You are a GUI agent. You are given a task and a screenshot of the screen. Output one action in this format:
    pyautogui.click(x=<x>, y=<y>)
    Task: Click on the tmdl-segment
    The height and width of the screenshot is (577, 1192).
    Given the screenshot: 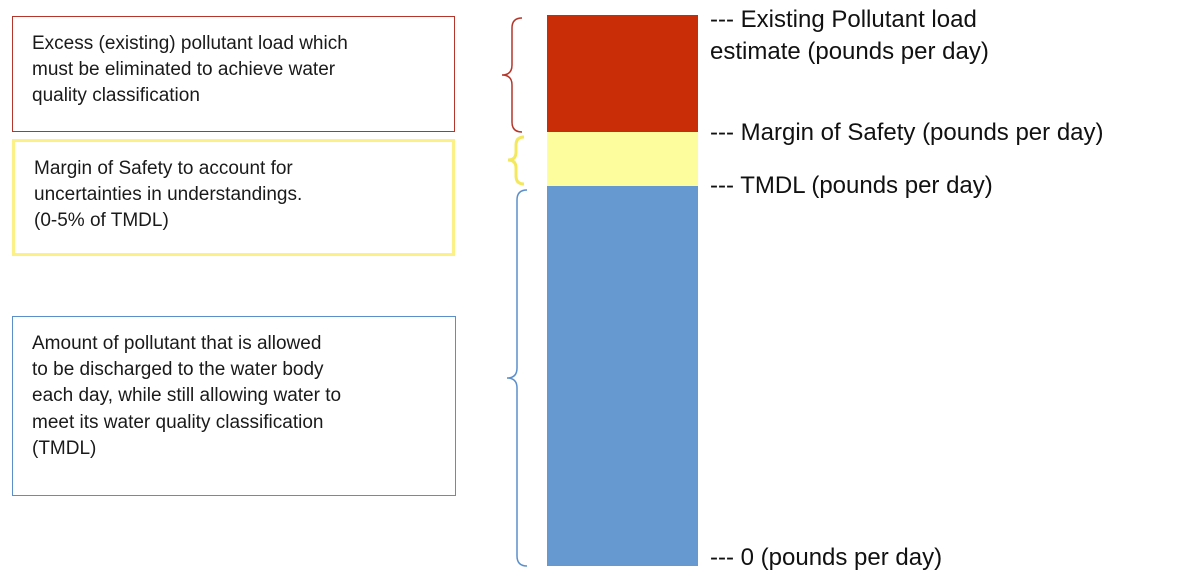 What is the action you would take?
    pyautogui.click(x=622, y=376)
    